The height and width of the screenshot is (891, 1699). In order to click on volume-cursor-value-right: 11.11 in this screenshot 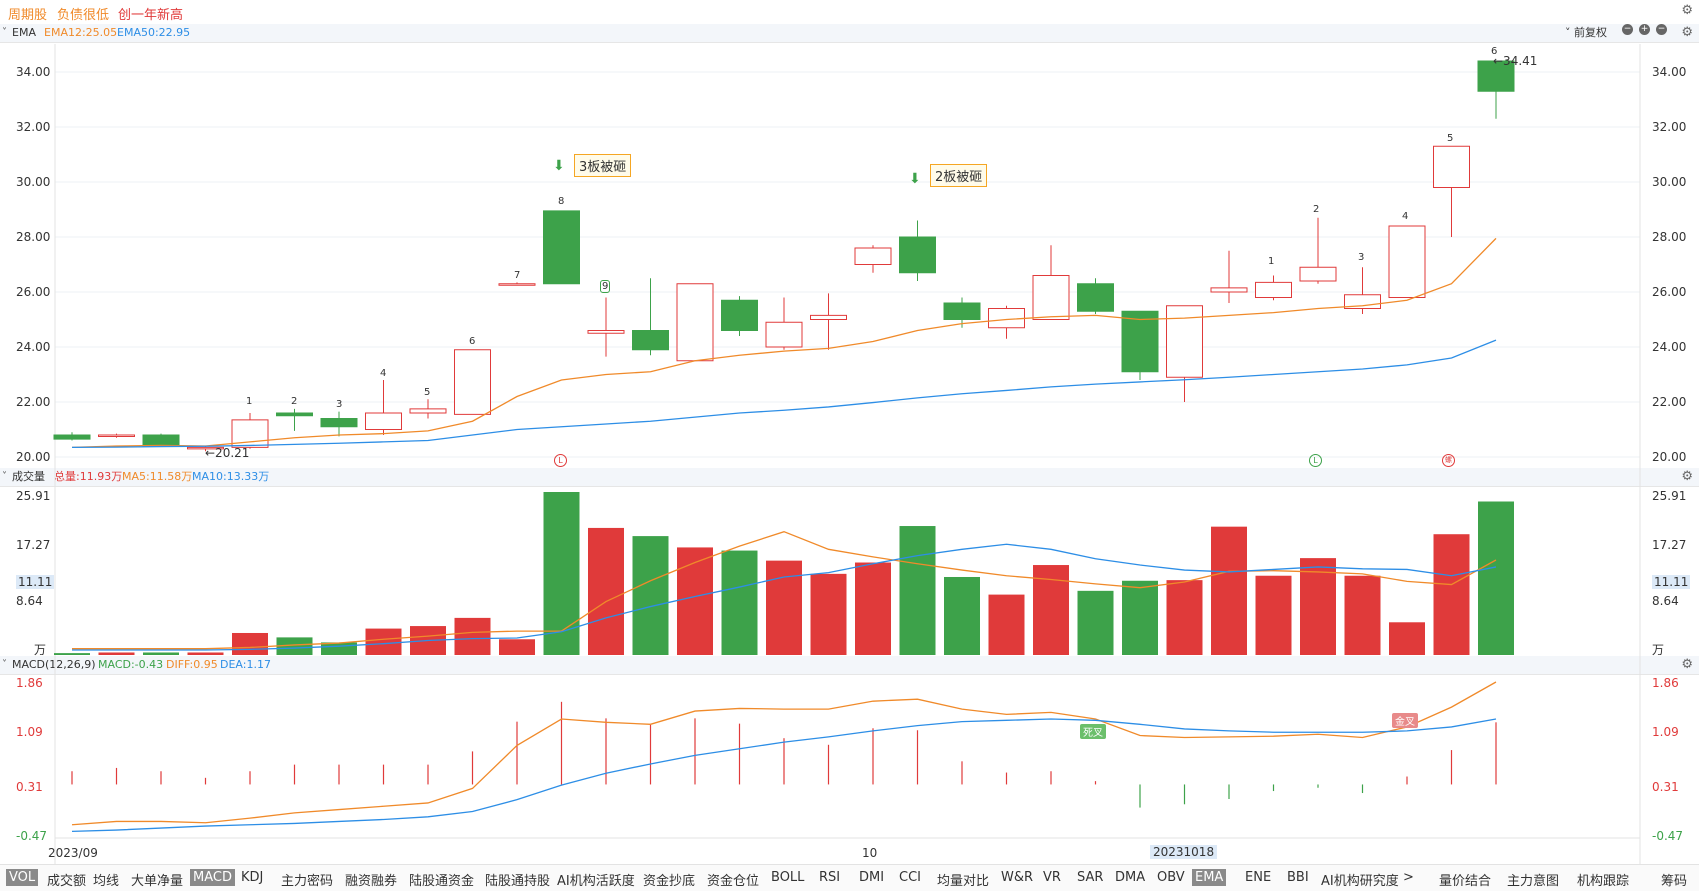, I will do `click(1671, 582)`.